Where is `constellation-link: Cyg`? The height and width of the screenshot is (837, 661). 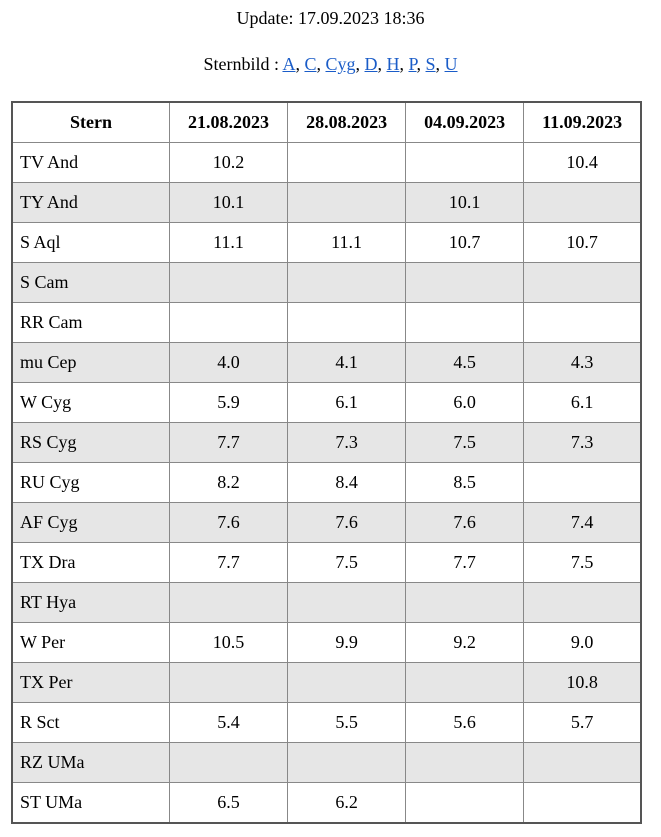 constellation-link: Cyg is located at coordinates (340, 64).